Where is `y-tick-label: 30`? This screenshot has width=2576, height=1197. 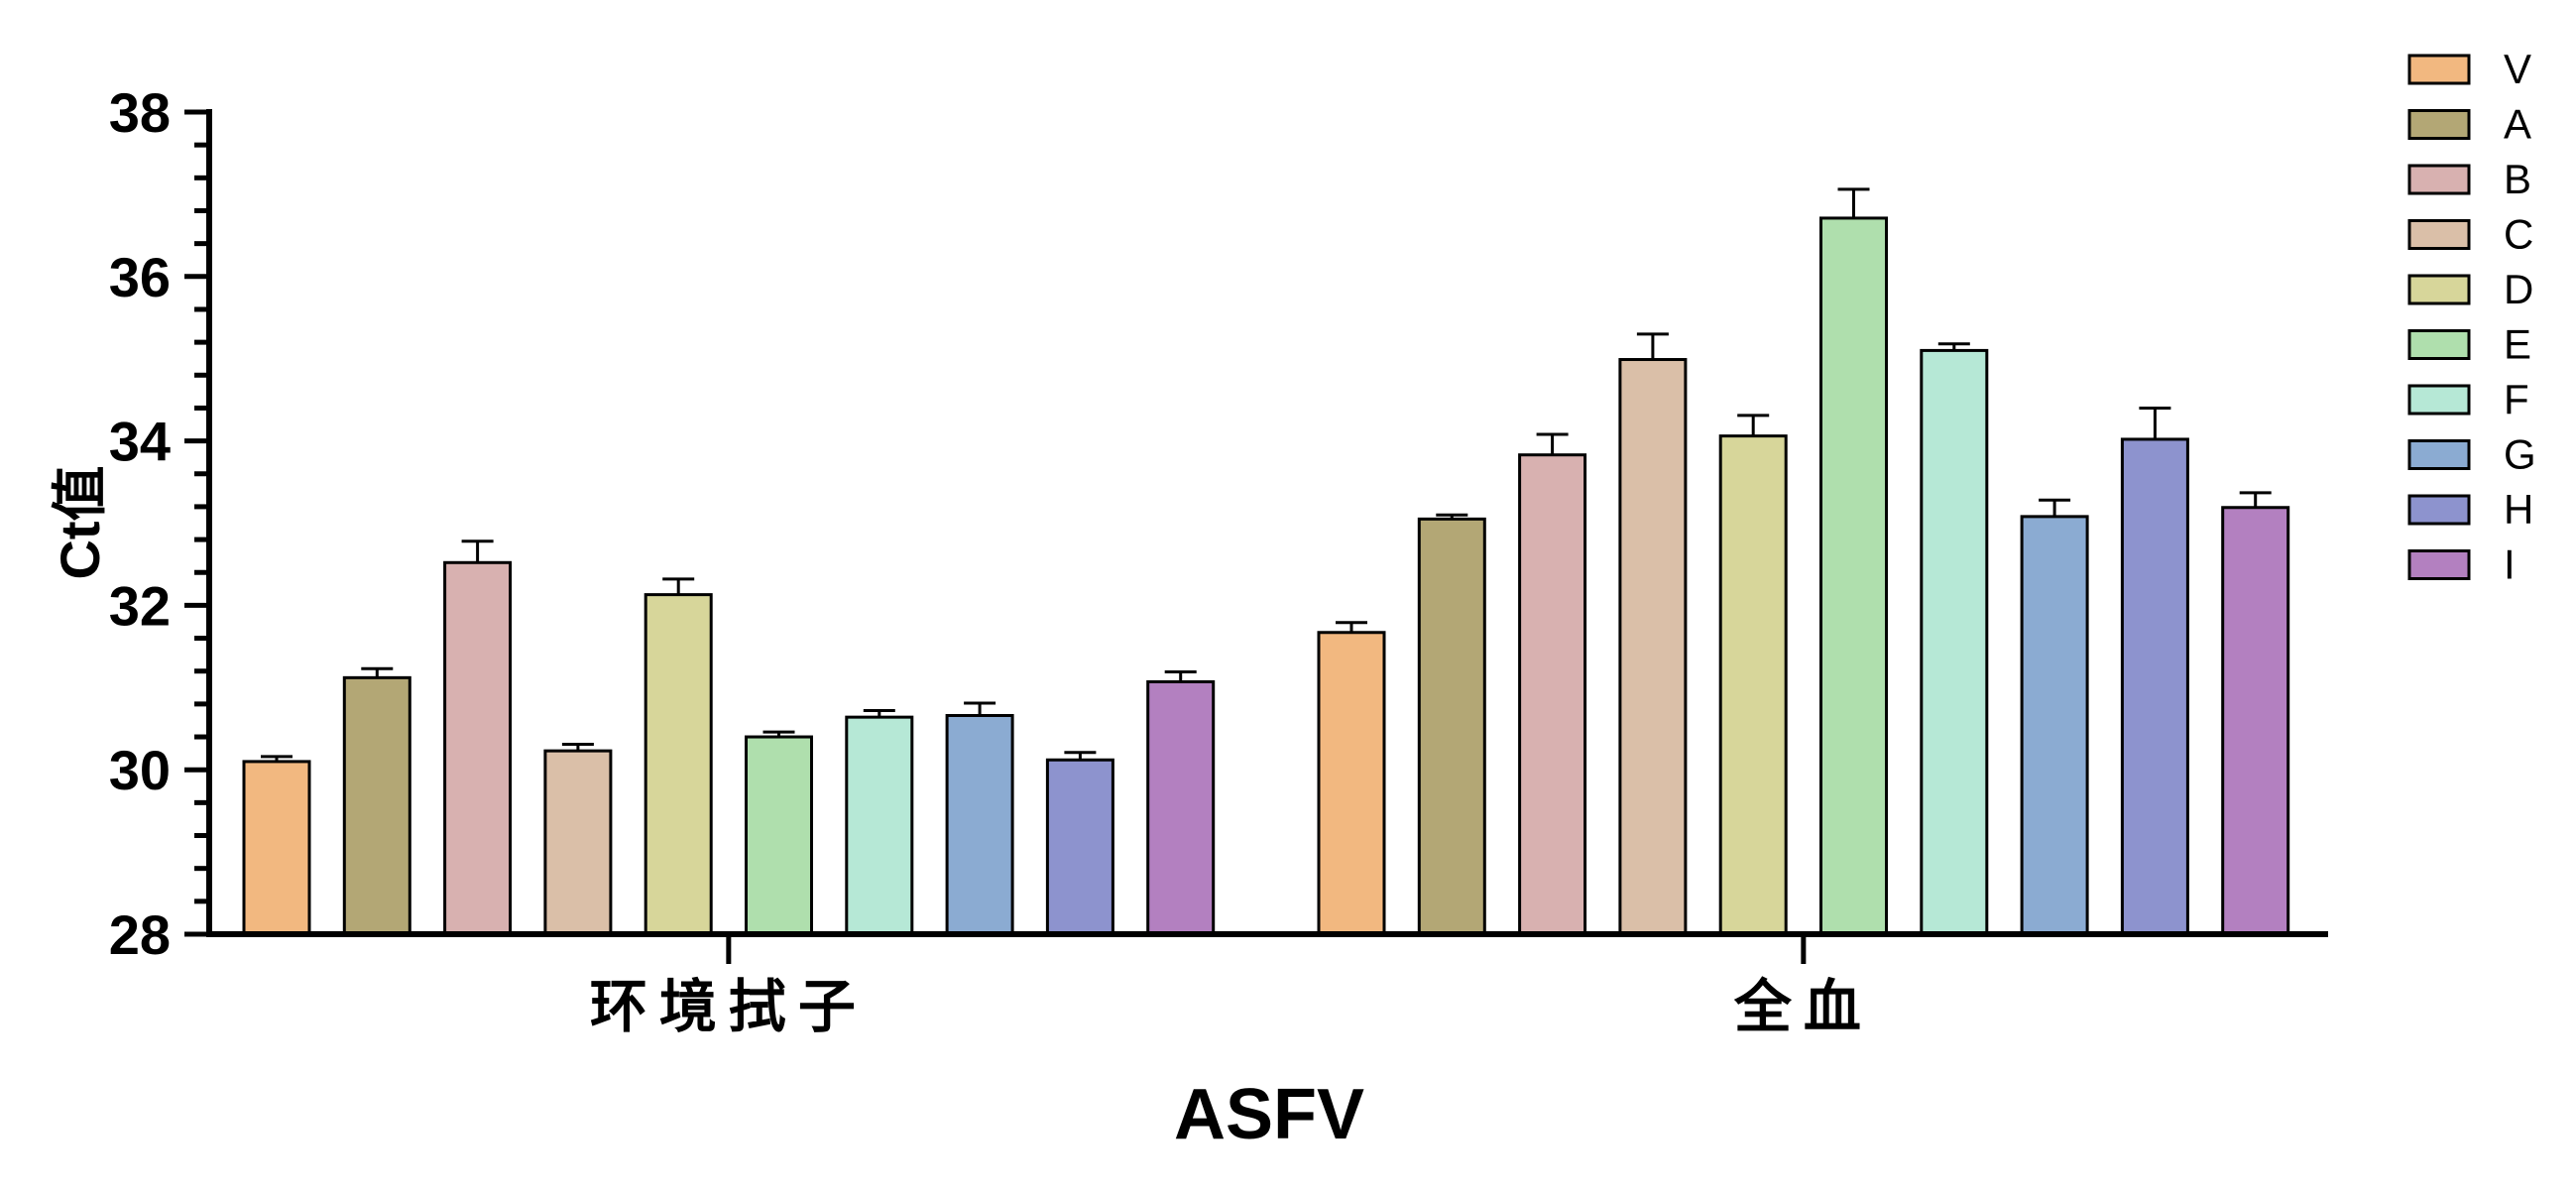
y-tick-label: 30 is located at coordinates (140, 770).